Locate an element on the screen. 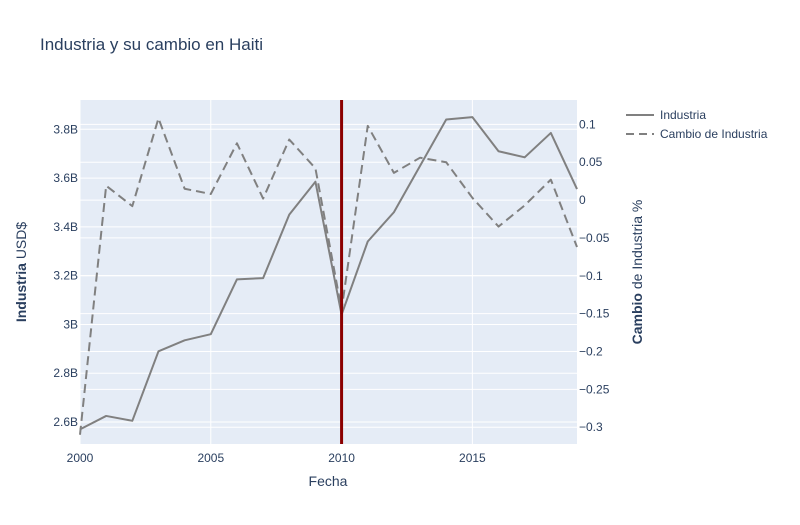  y-tick-label: 2.6B is located at coordinates (65, 422).